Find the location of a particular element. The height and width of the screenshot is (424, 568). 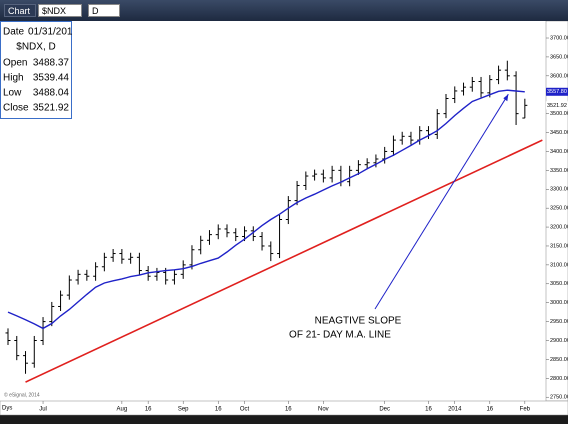

y-tick-label: 3700.00 is located at coordinates (559, 38).